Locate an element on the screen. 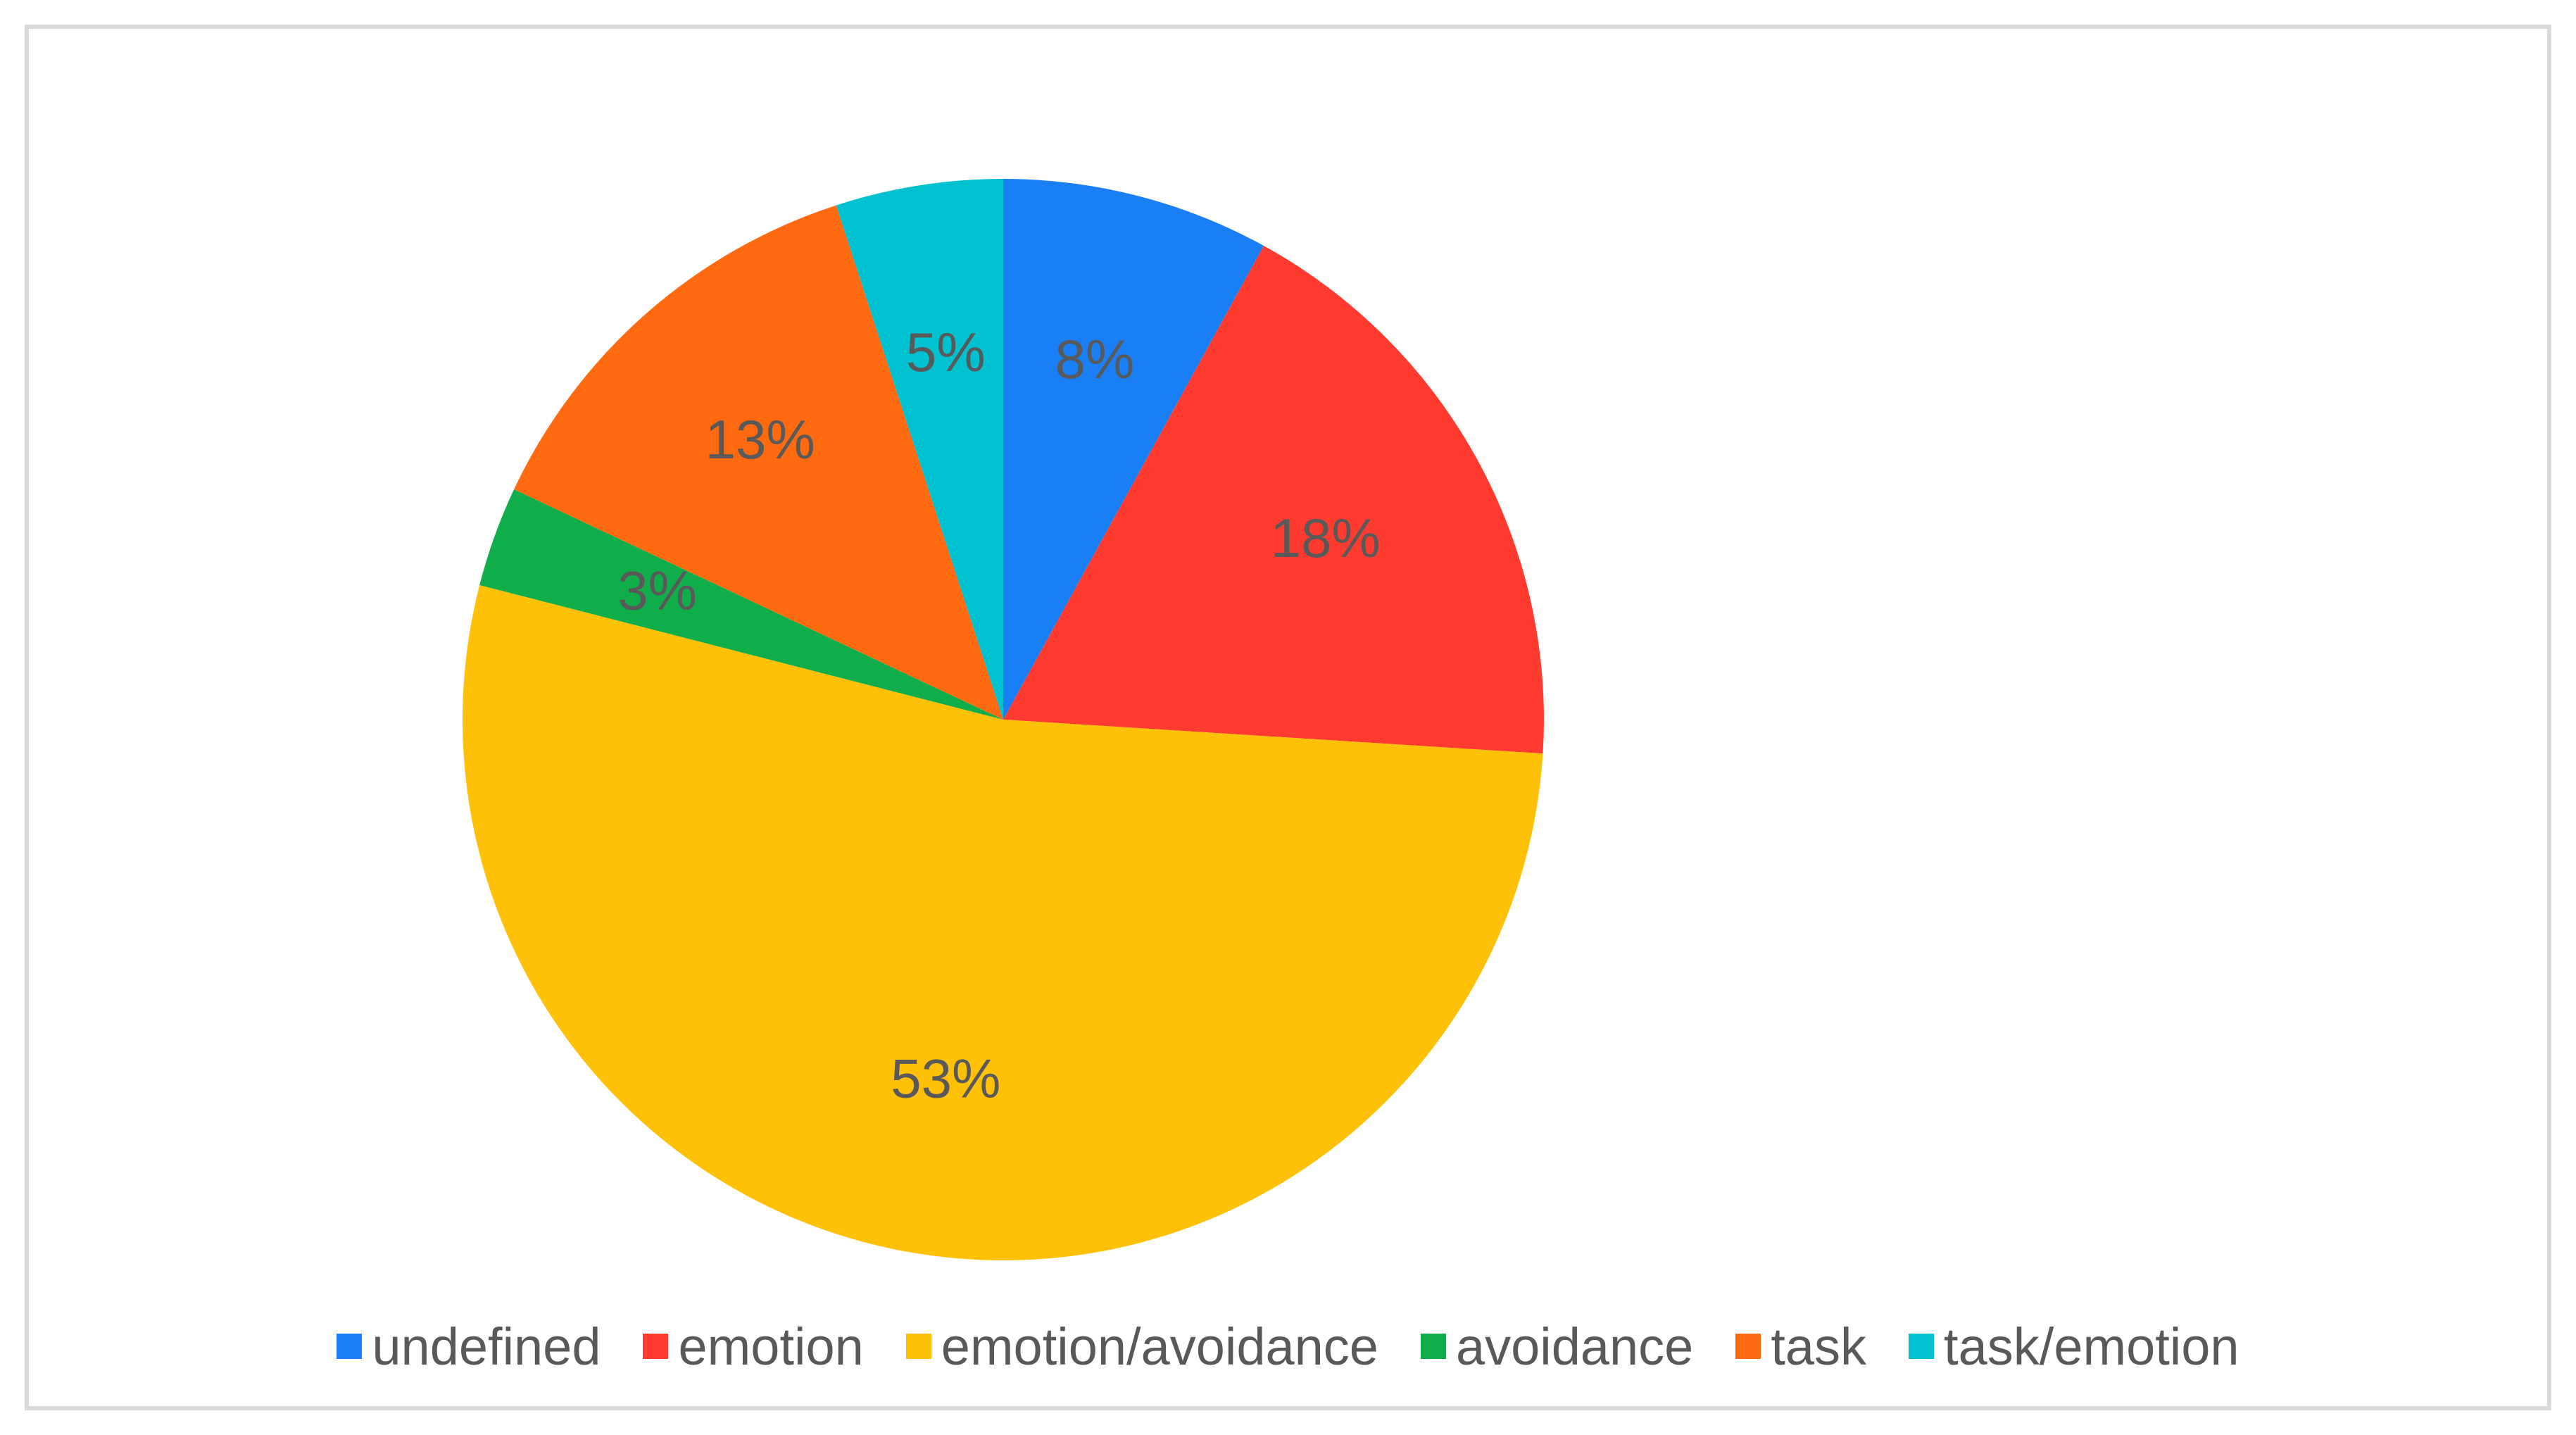 The image size is (2576, 1435). data-label-undefined: 8% is located at coordinates (1095, 359).